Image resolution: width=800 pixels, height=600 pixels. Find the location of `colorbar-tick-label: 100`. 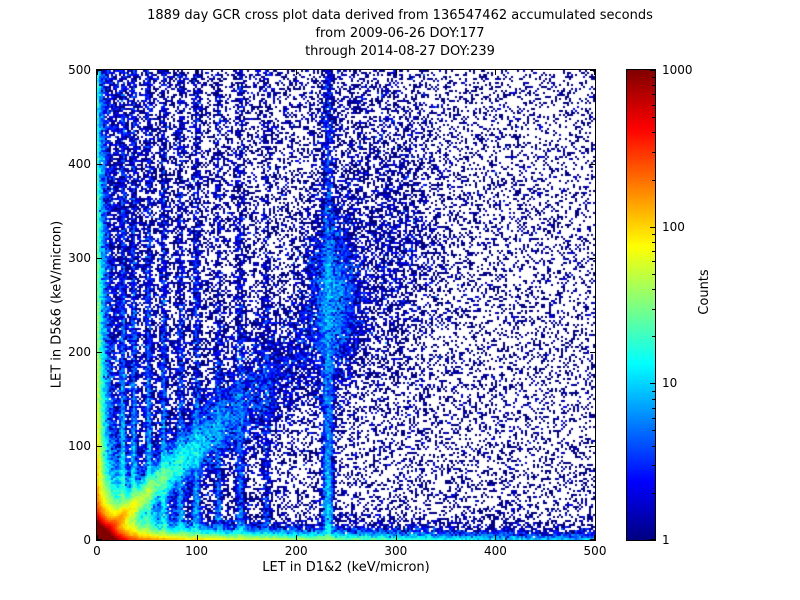

colorbar-tick-label: 100 is located at coordinates (673, 226).